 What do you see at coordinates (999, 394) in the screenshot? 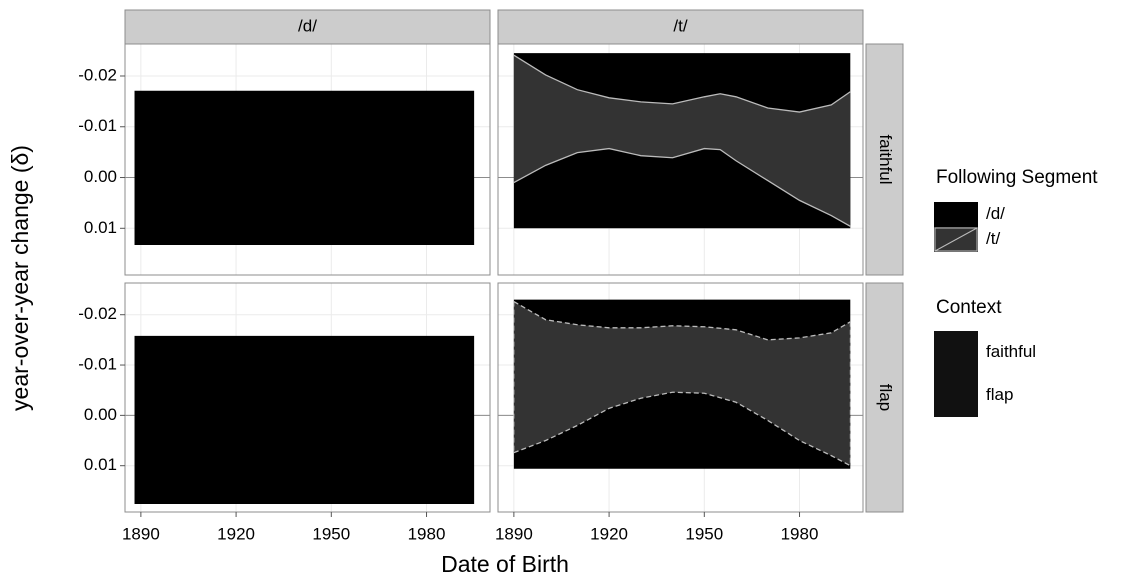
I see `legend-label: flap` at bounding box center [999, 394].